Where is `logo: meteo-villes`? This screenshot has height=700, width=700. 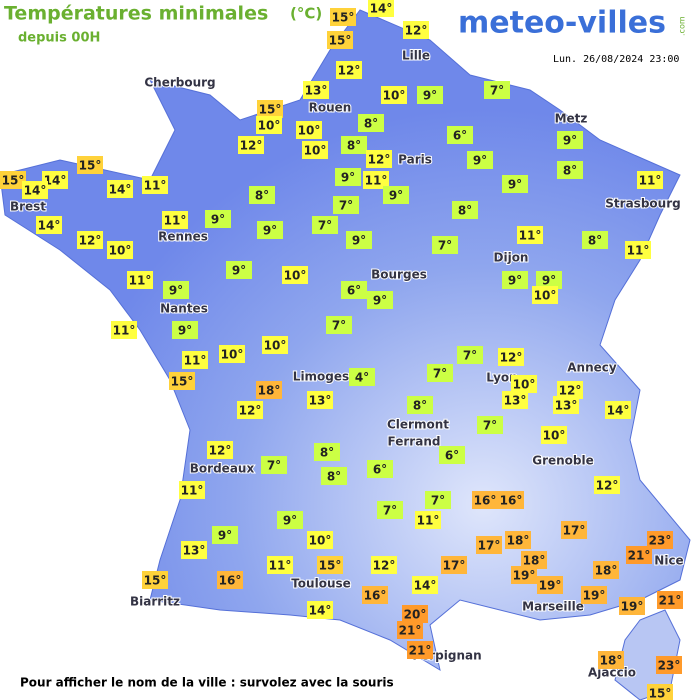 logo: meteo-villes is located at coordinates (562, 23).